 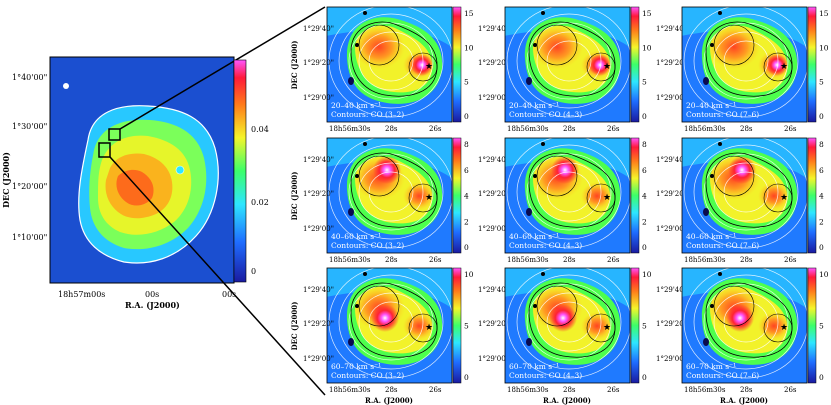 I want to click on colorbar-tick-label: 4, so click(x=644, y=196).